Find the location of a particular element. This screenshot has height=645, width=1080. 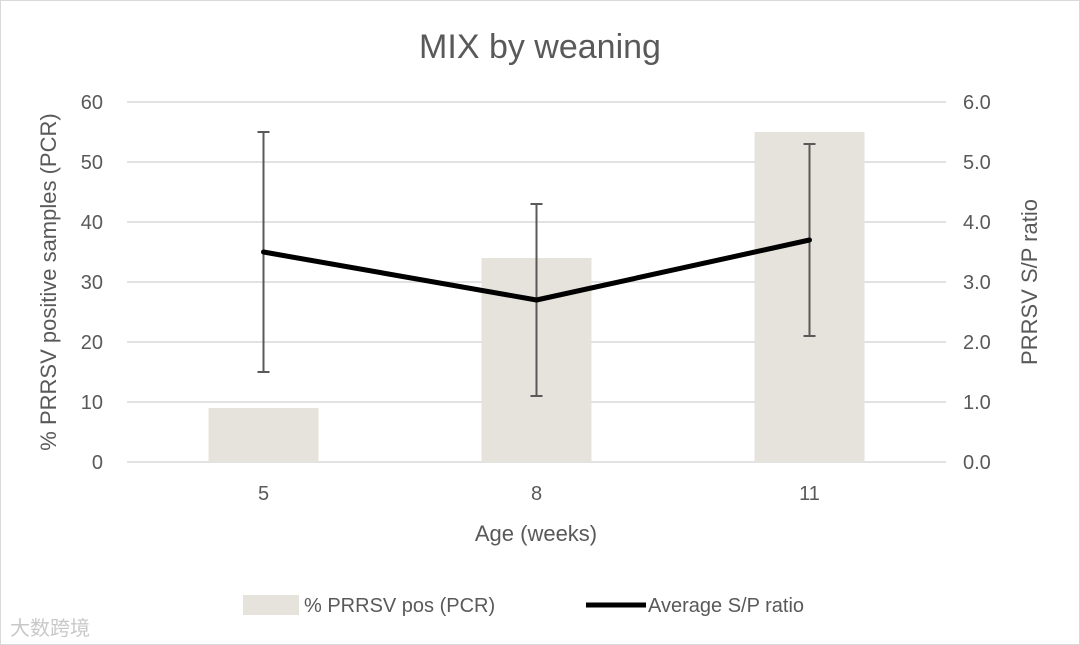

legend-bar-label: % PRRSV pos (PCR) is located at coordinates (399, 606).